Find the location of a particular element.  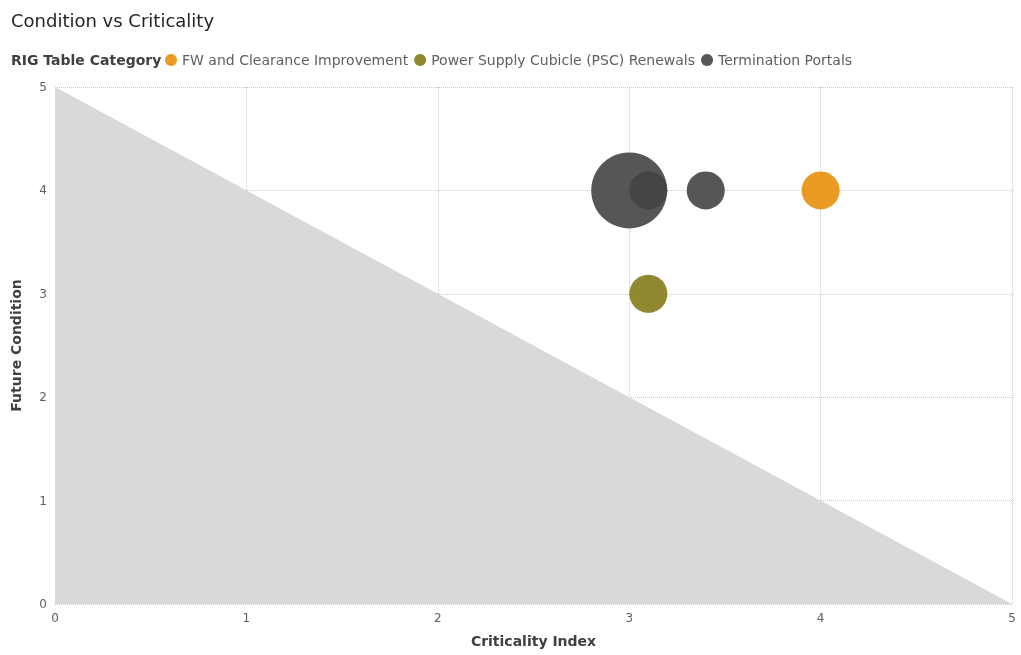

x-tick-label: 2 is located at coordinates (437, 618).